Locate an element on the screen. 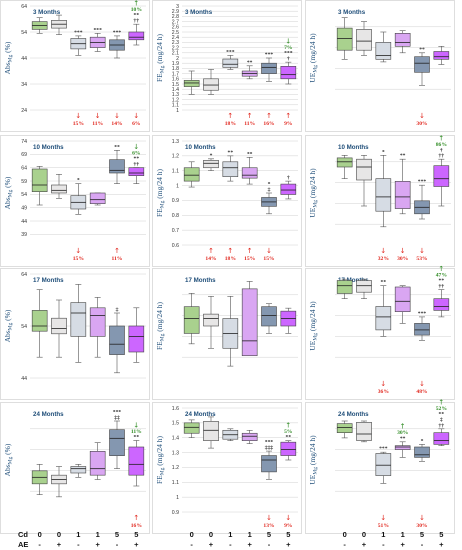 This screenshot has width=462, height=550. percent-change-label: 53% is located at coordinates (422, 259).